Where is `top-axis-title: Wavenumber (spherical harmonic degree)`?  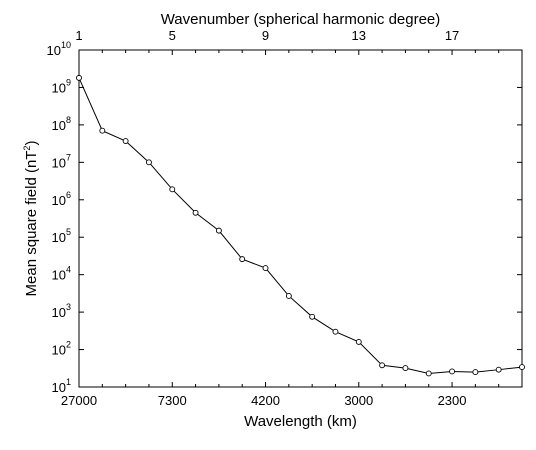 top-axis-title: Wavenumber (spherical harmonic degree) is located at coordinates (301, 19).